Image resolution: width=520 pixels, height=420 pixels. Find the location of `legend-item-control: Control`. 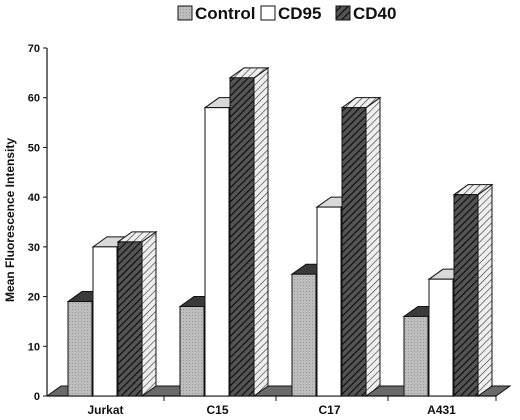

legend-item-control: Control is located at coordinates (216, 13).